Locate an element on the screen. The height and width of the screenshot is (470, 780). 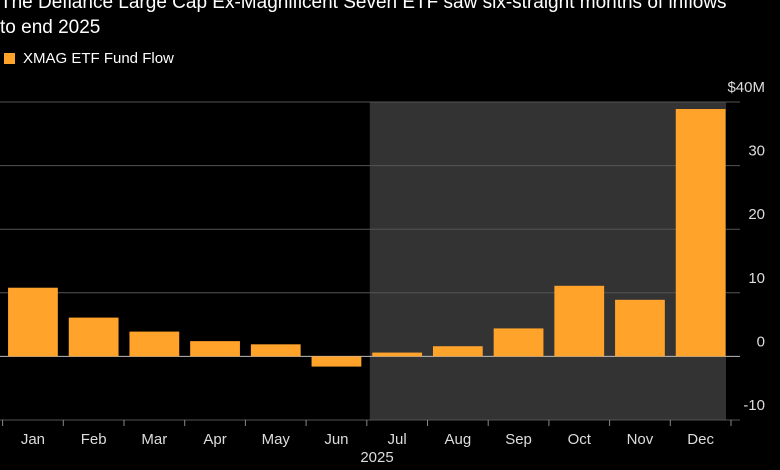
x-tick-label: Oct is located at coordinates (580, 439).